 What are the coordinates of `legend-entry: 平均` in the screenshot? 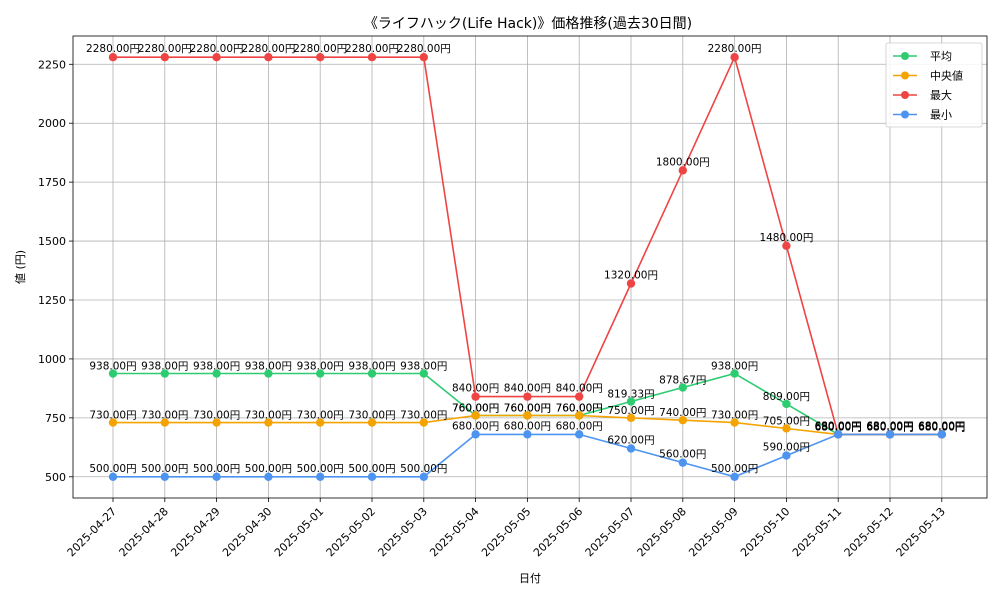 It's located at (941, 56).